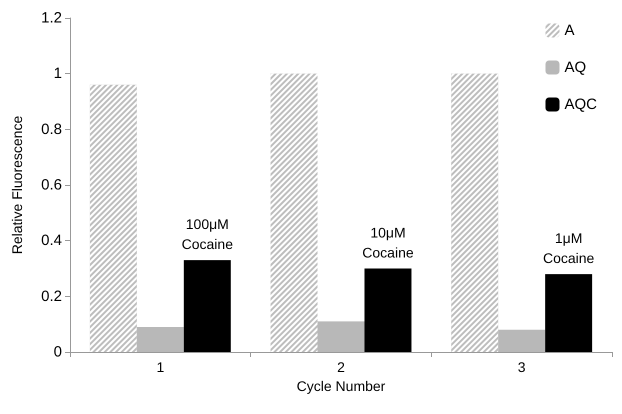  Describe the element at coordinates (568, 248) in the screenshot. I see `annotation: 1μM Cocaine` at that location.